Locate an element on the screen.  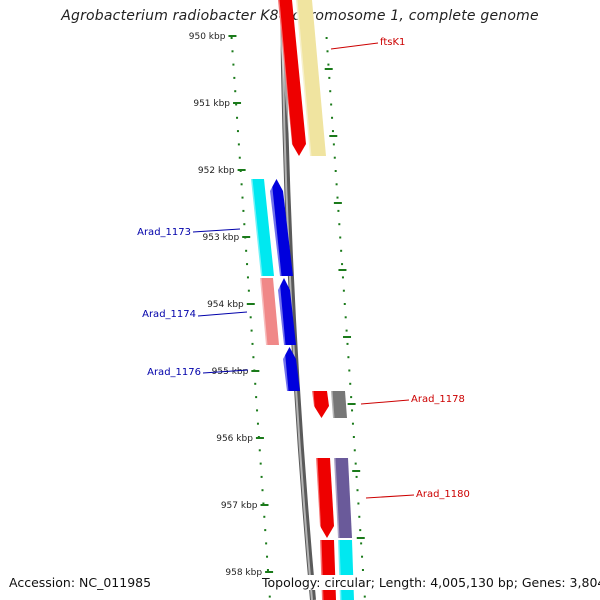
tick-label: 952 kbp is located at coordinates (216, 171).